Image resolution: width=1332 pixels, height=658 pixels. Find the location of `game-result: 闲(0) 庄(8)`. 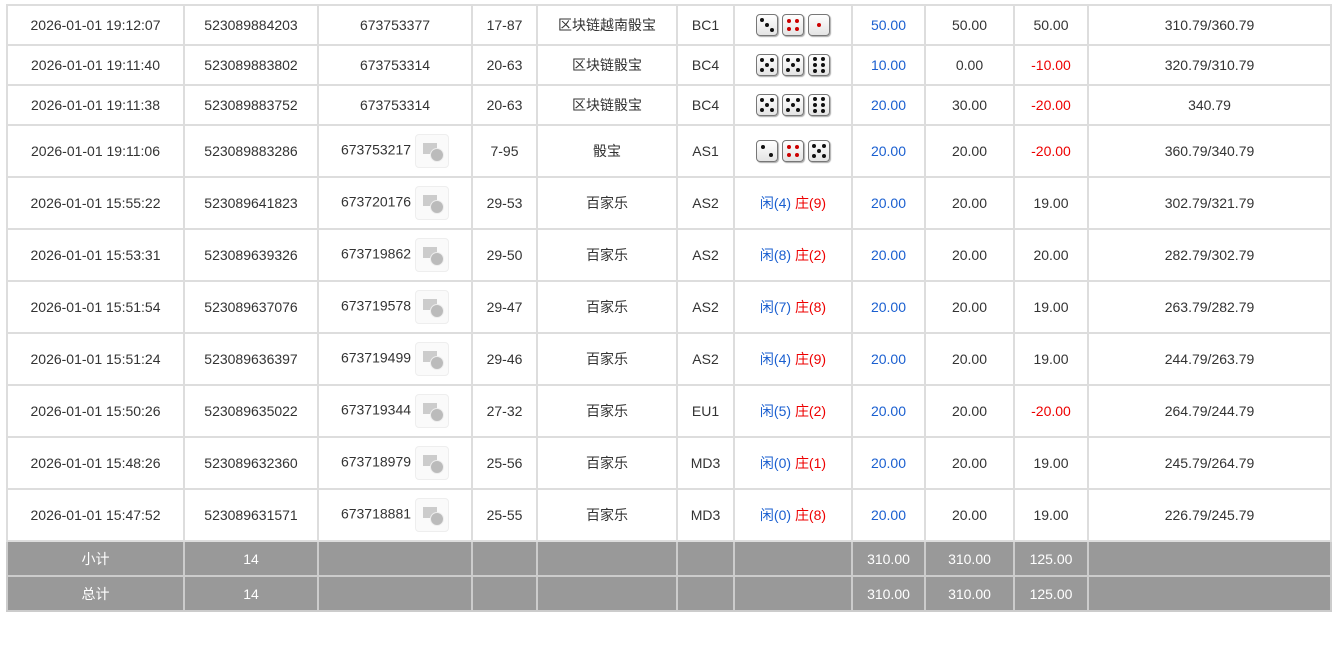

game-result: 闲(0) 庄(8) is located at coordinates (793, 515).